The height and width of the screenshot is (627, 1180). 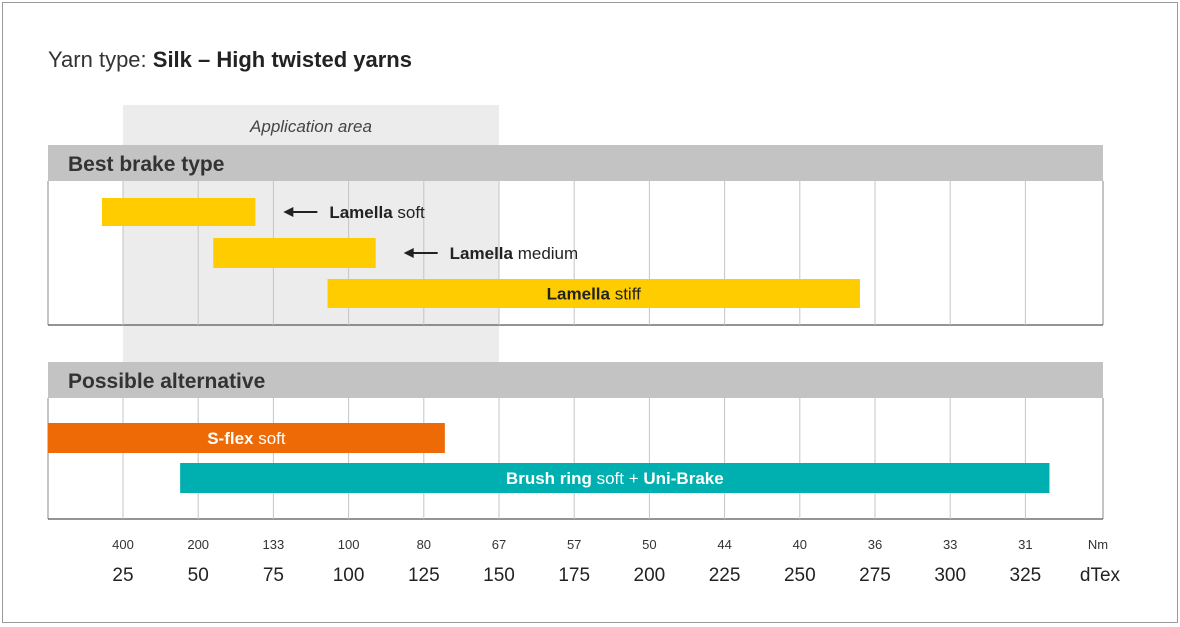 I want to click on bar-label-bold-2: Uni-Brake, so click(x=683, y=478).